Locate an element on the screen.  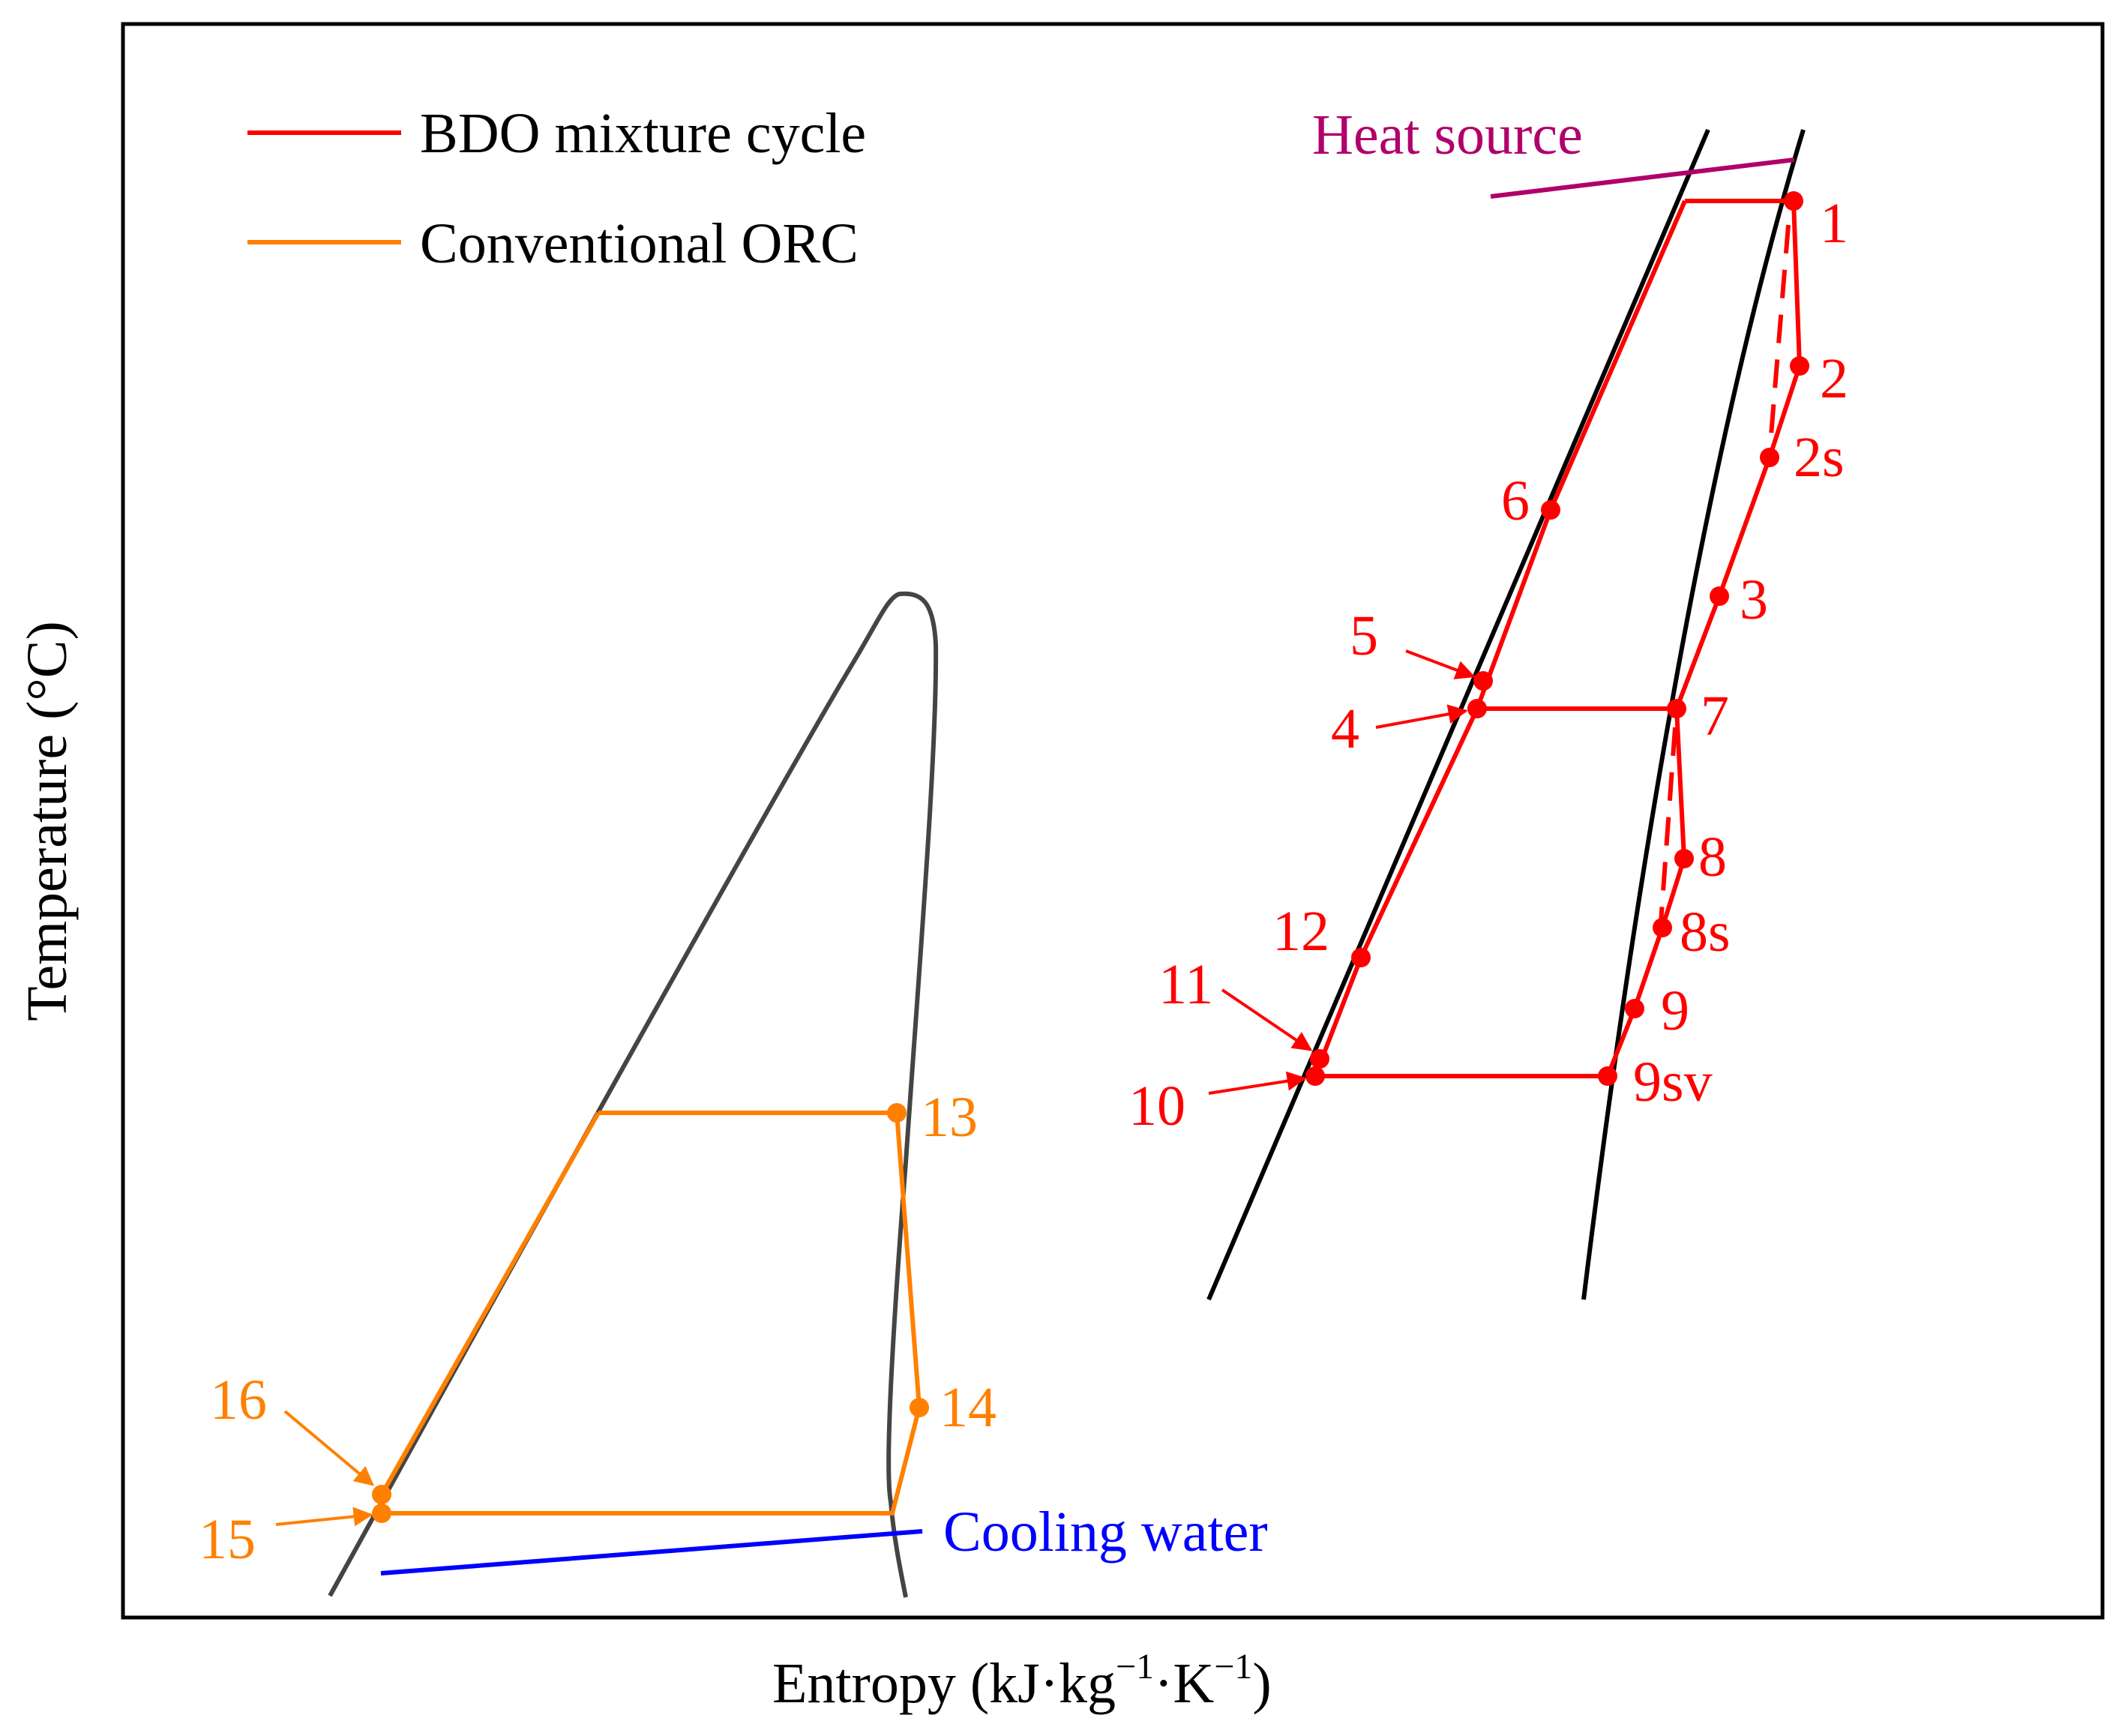
bdo-isentropic-expansion-high is located at coordinates (1779, 339).